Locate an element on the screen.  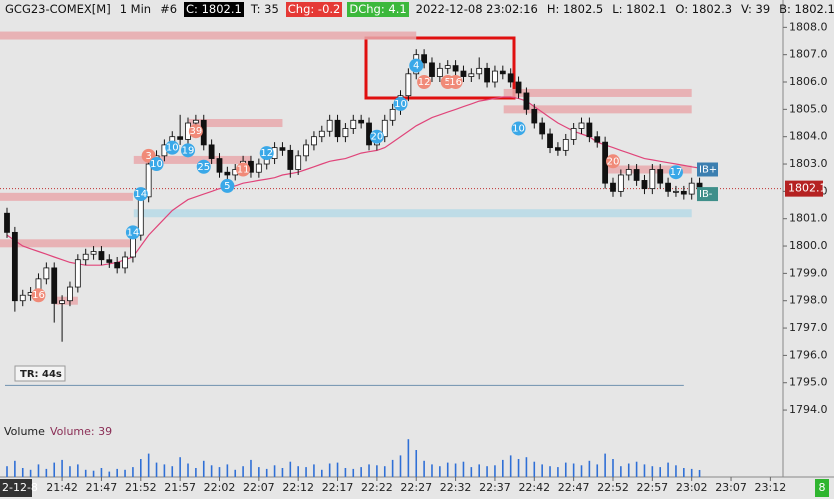
ib-low-label: IB- is located at coordinates (706, 194).